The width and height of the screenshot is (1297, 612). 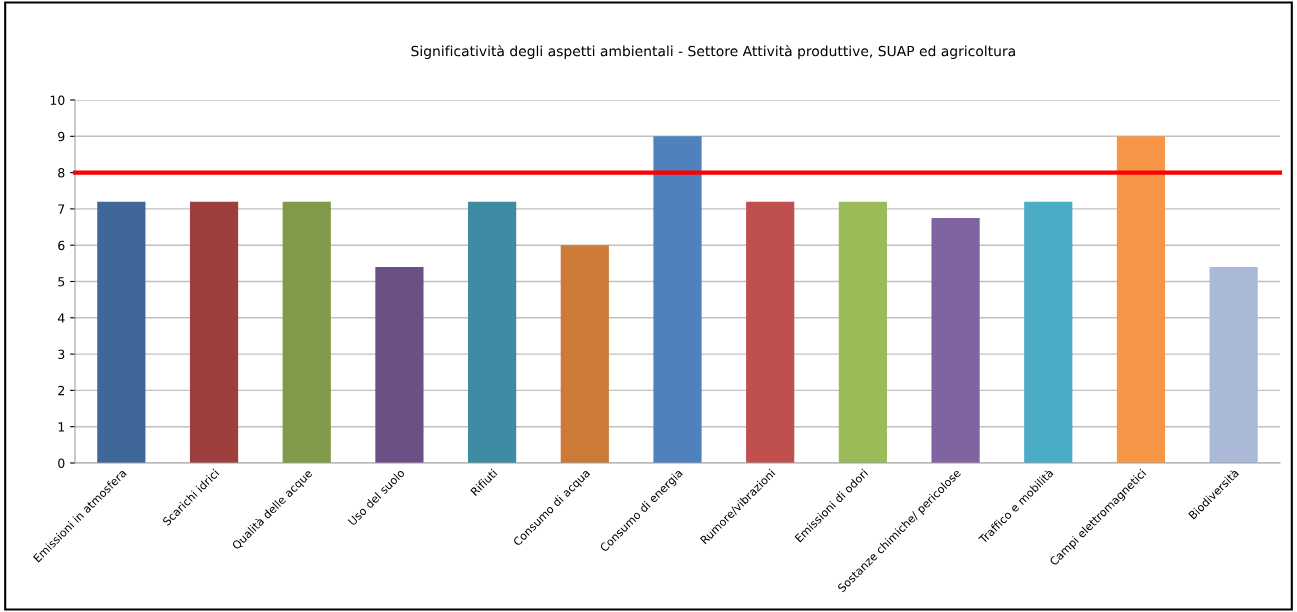 What do you see at coordinates (61, 209) in the screenshot?
I see `y-tick-label: 7` at bounding box center [61, 209].